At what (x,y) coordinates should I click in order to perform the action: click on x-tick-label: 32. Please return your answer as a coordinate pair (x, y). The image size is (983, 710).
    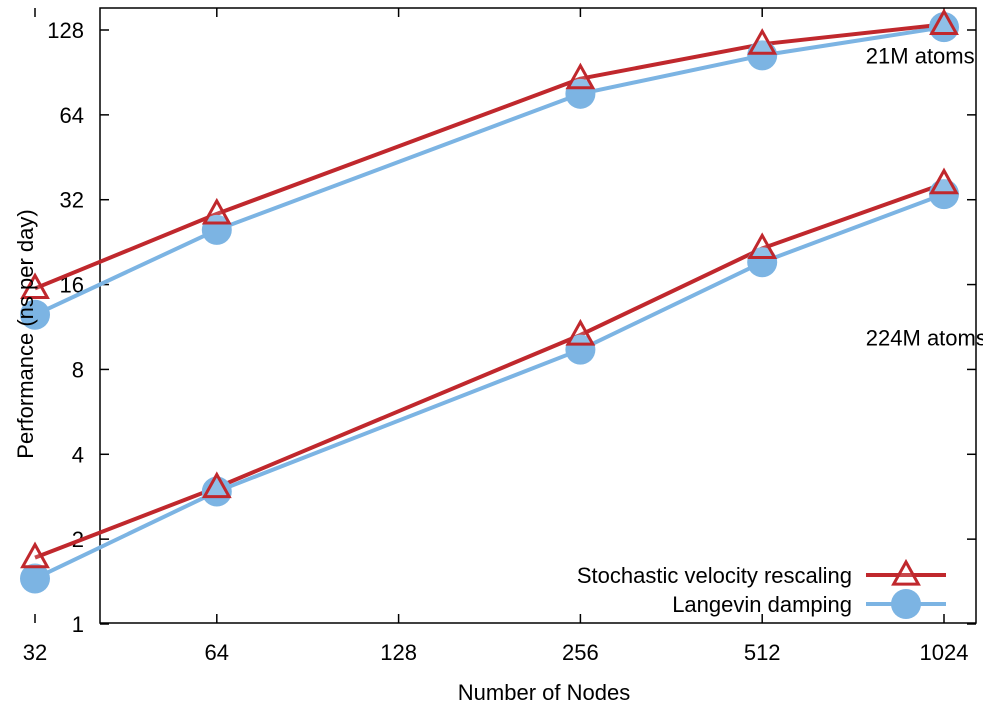
    Looking at the image, I should click on (35, 652).